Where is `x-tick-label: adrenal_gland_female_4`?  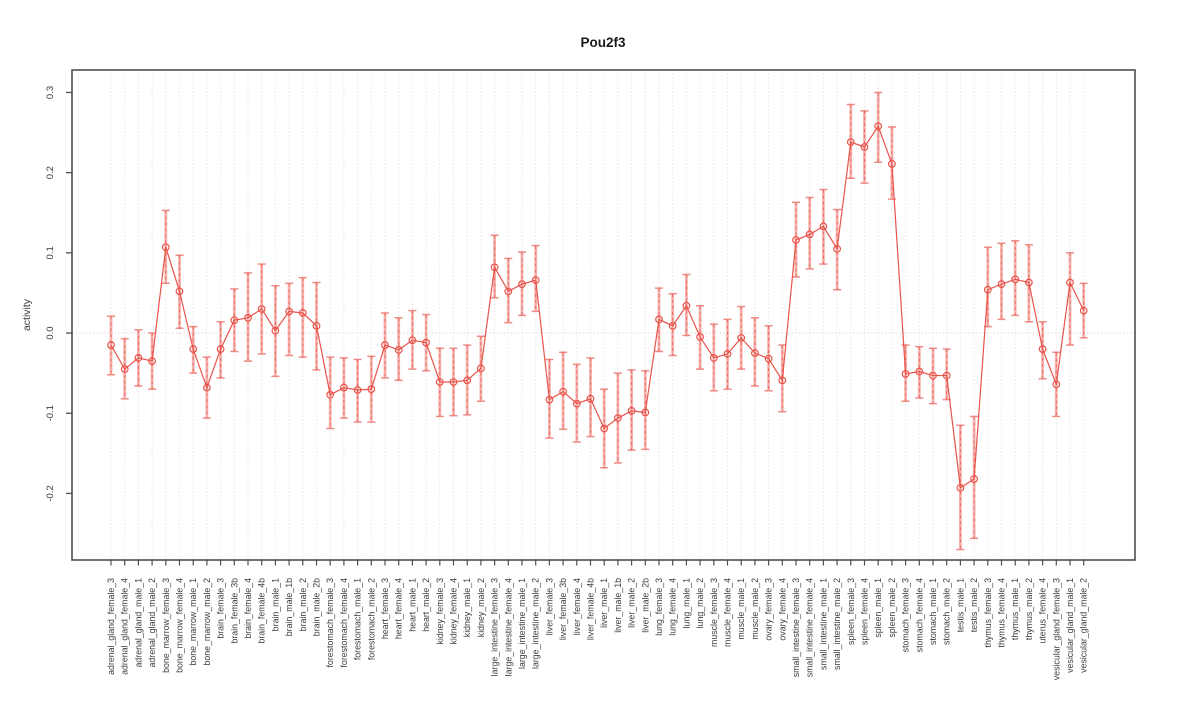
x-tick-label: adrenal_gland_female_4 is located at coordinates (125, 626).